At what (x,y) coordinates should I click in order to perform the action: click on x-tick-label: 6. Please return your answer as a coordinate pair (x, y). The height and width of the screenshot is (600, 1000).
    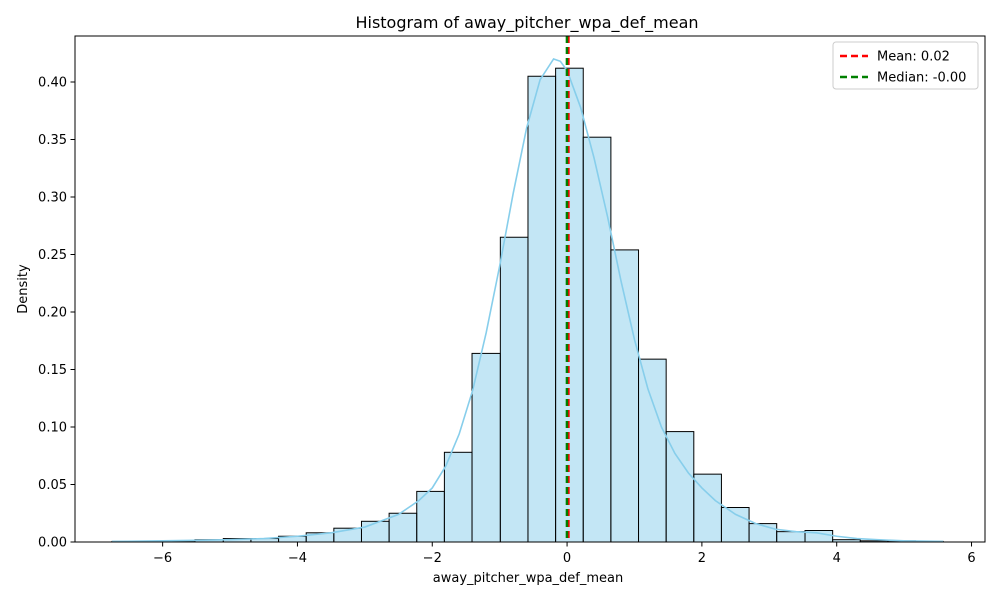
    Looking at the image, I should click on (971, 558).